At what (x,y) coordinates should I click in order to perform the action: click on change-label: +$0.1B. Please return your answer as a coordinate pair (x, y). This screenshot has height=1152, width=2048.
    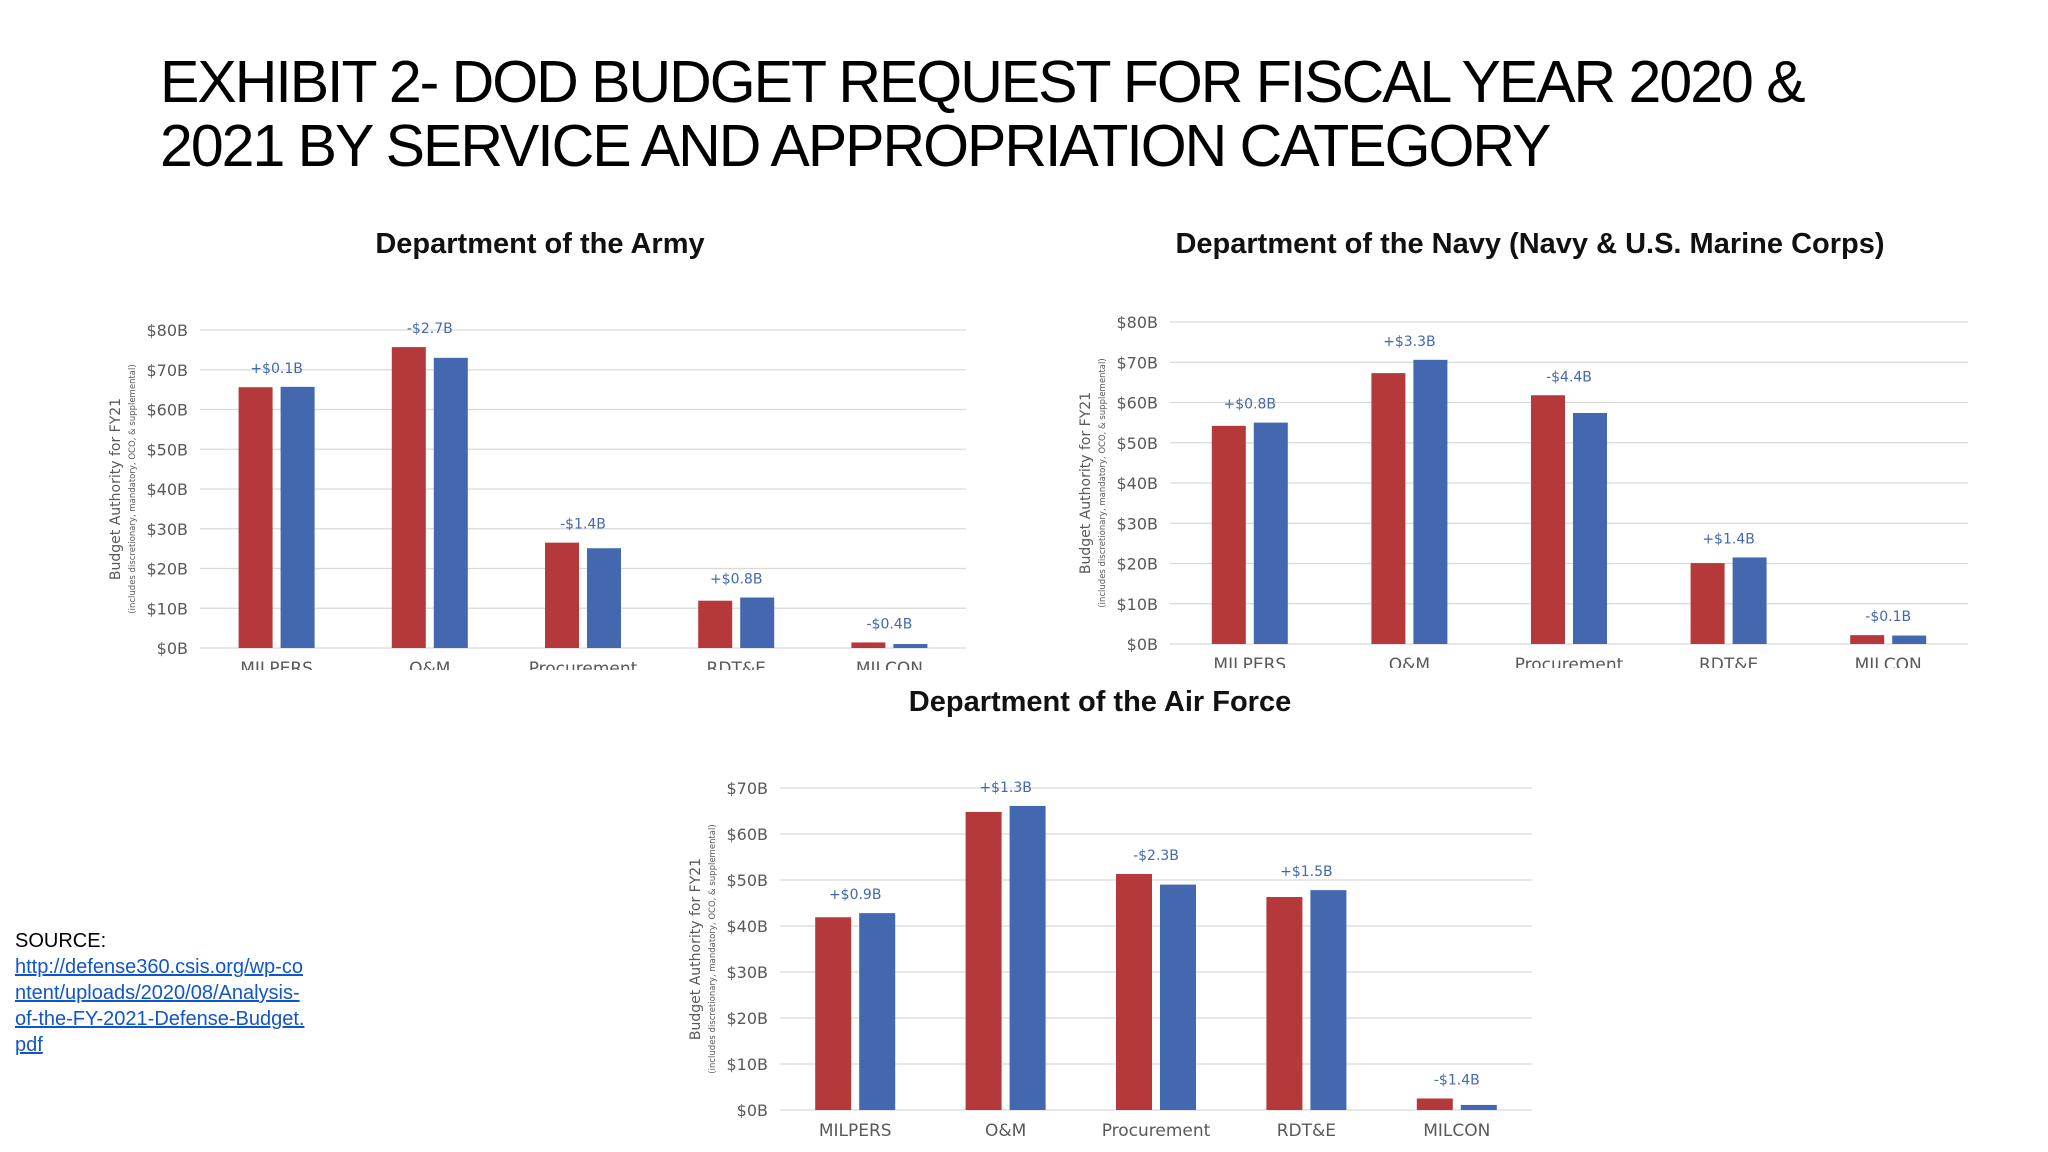
    Looking at the image, I should click on (276, 369).